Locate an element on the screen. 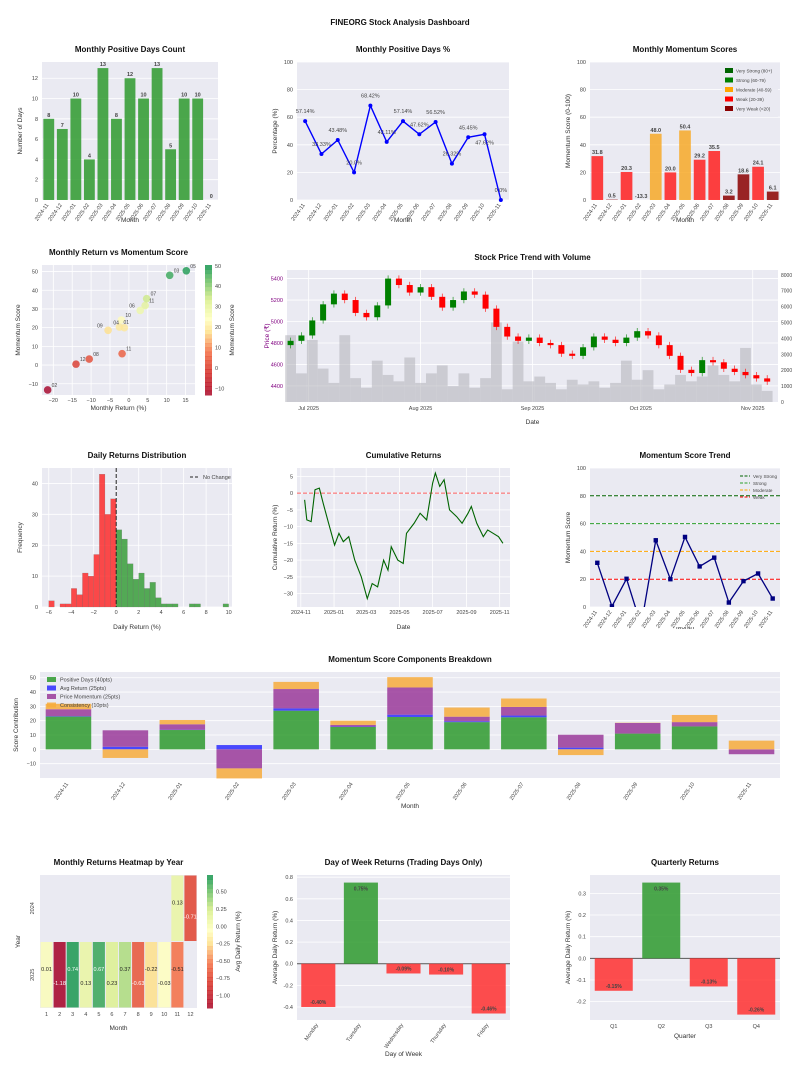 The image size is (800, 1071). bar-value-label: 50.4 is located at coordinates (686, 127).